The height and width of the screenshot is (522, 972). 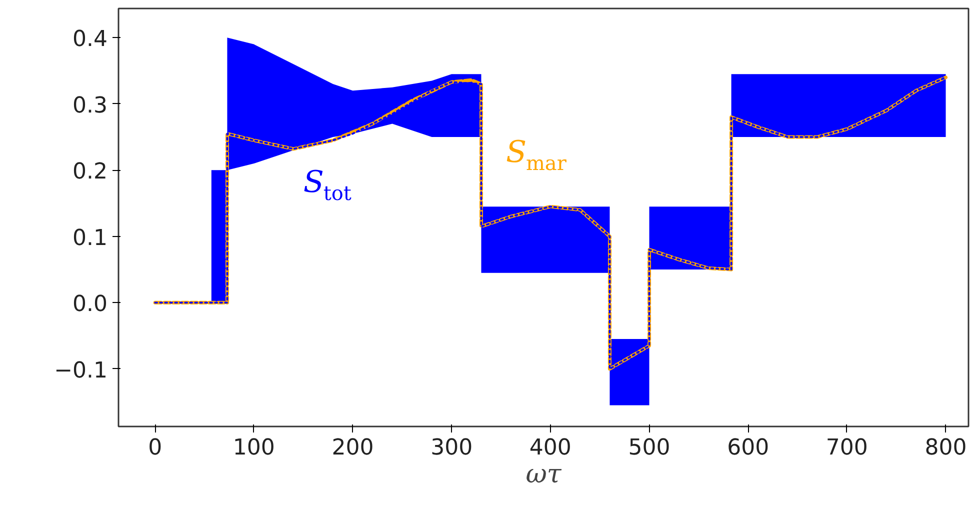 What do you see at coordinates (90, 305) in the screenshot?
I see `y-tick-label: 0.0` at bounding box center [90, 305].